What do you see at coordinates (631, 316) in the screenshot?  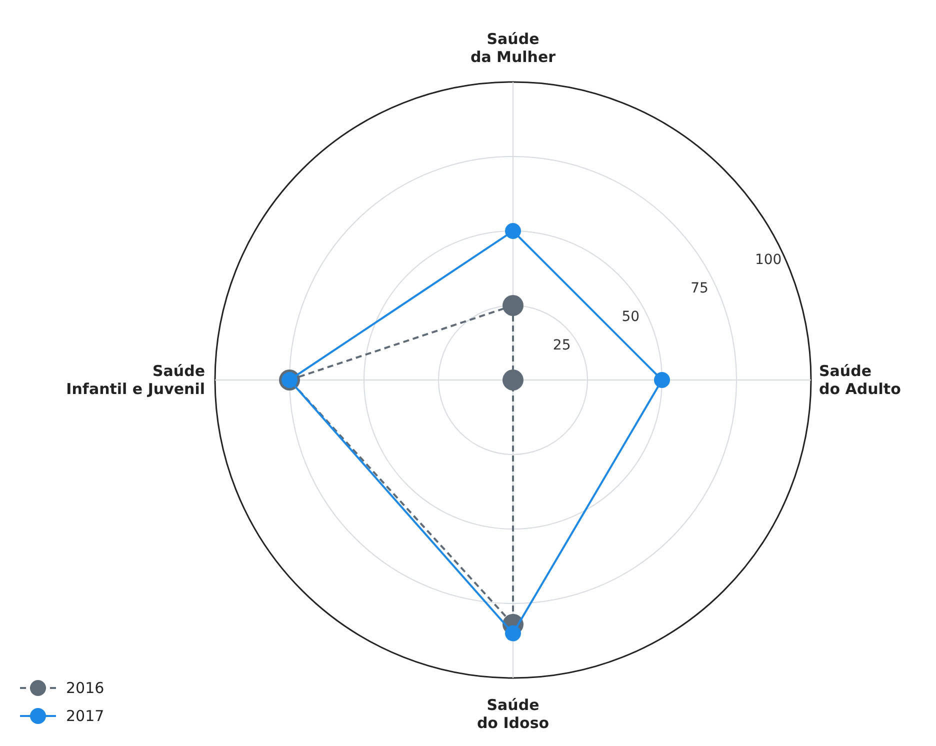 I see `y-tick-label: 50` at bounding box center [631, 316].